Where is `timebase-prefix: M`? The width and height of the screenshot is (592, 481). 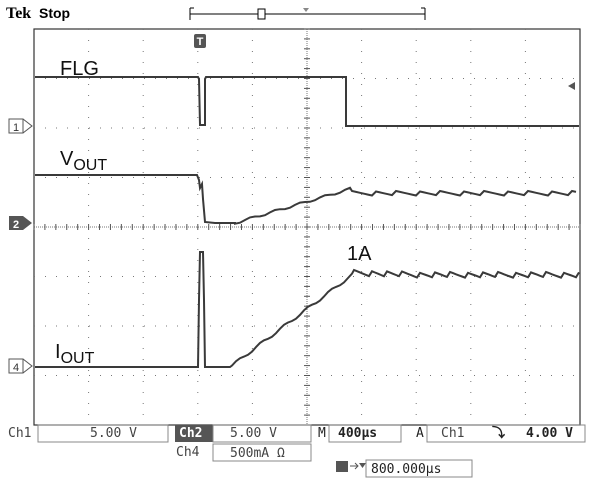 timebase-prefix: M is located at coordinates (322, 433).